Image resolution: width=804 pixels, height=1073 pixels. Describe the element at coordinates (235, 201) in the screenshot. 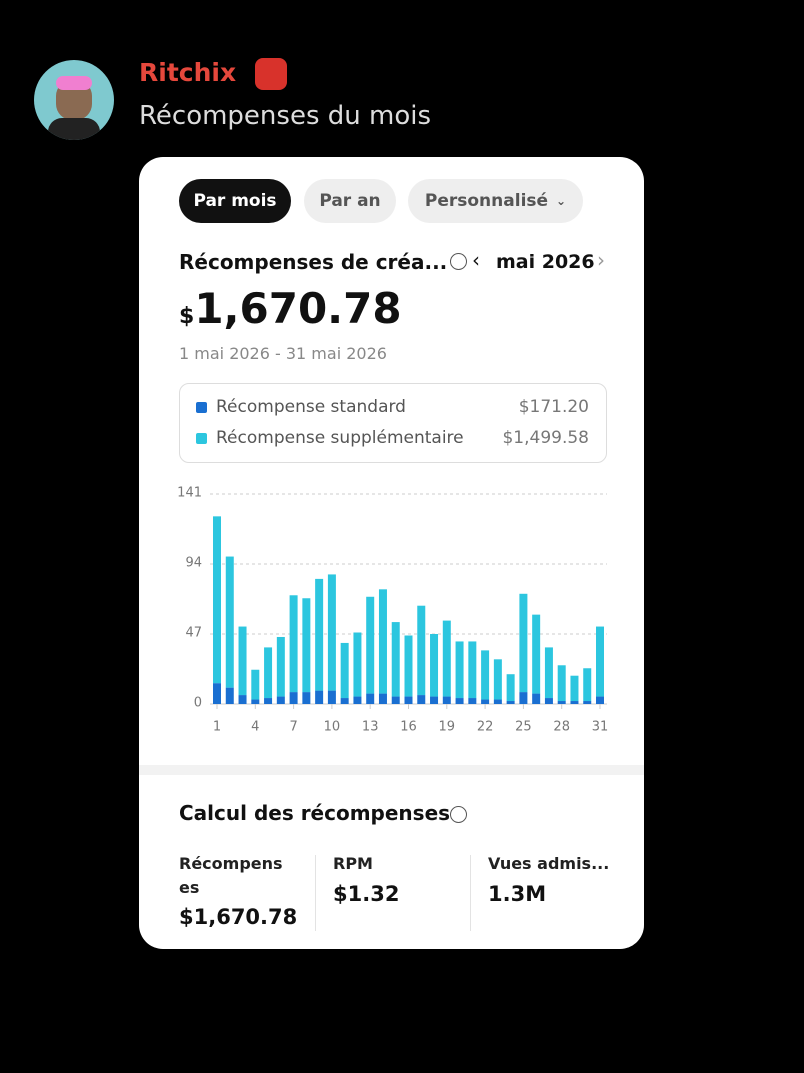

I see `tab: Par mois` at that location.